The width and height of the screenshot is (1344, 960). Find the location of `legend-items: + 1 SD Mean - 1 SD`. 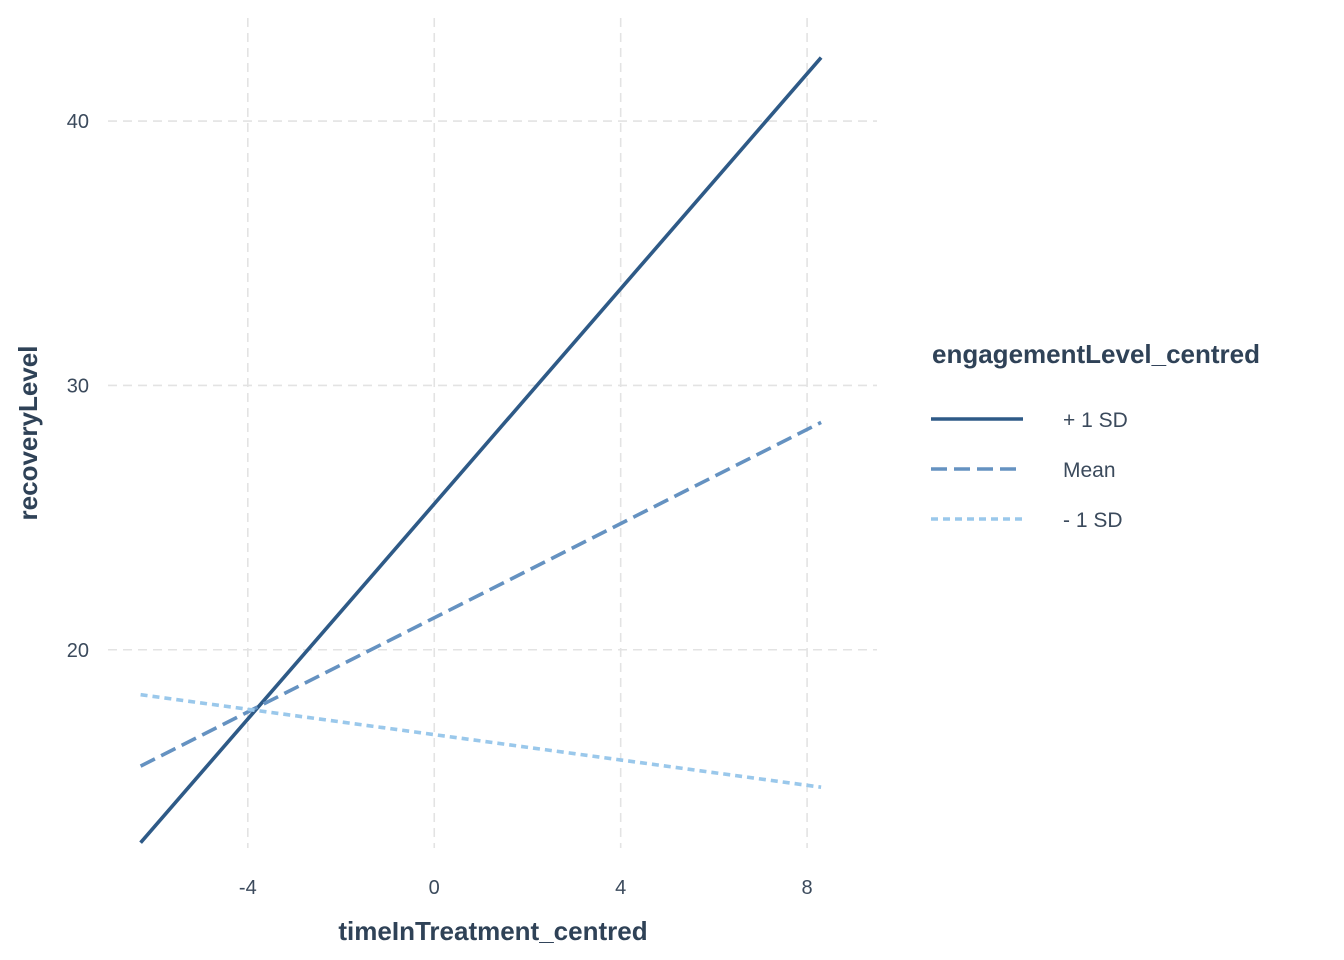

legend-items: + 1 SD Mean - 1 SD is located at coordinates (1029, 470).